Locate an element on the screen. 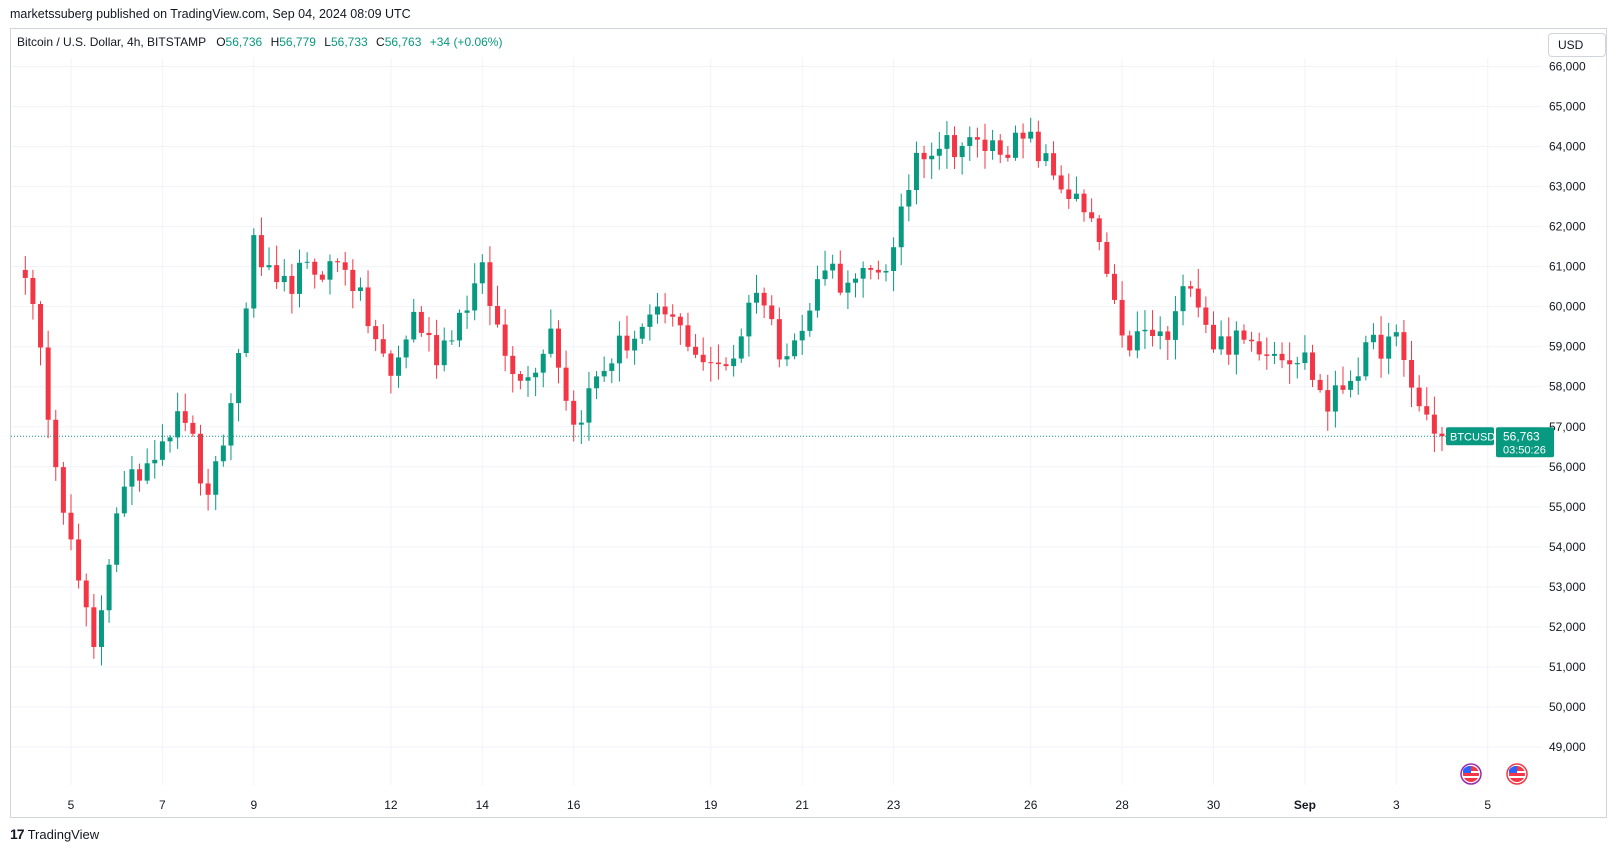 This screenshot has height=849, width=1617. currency-selector: USD is located at coordinates (1577, 45).